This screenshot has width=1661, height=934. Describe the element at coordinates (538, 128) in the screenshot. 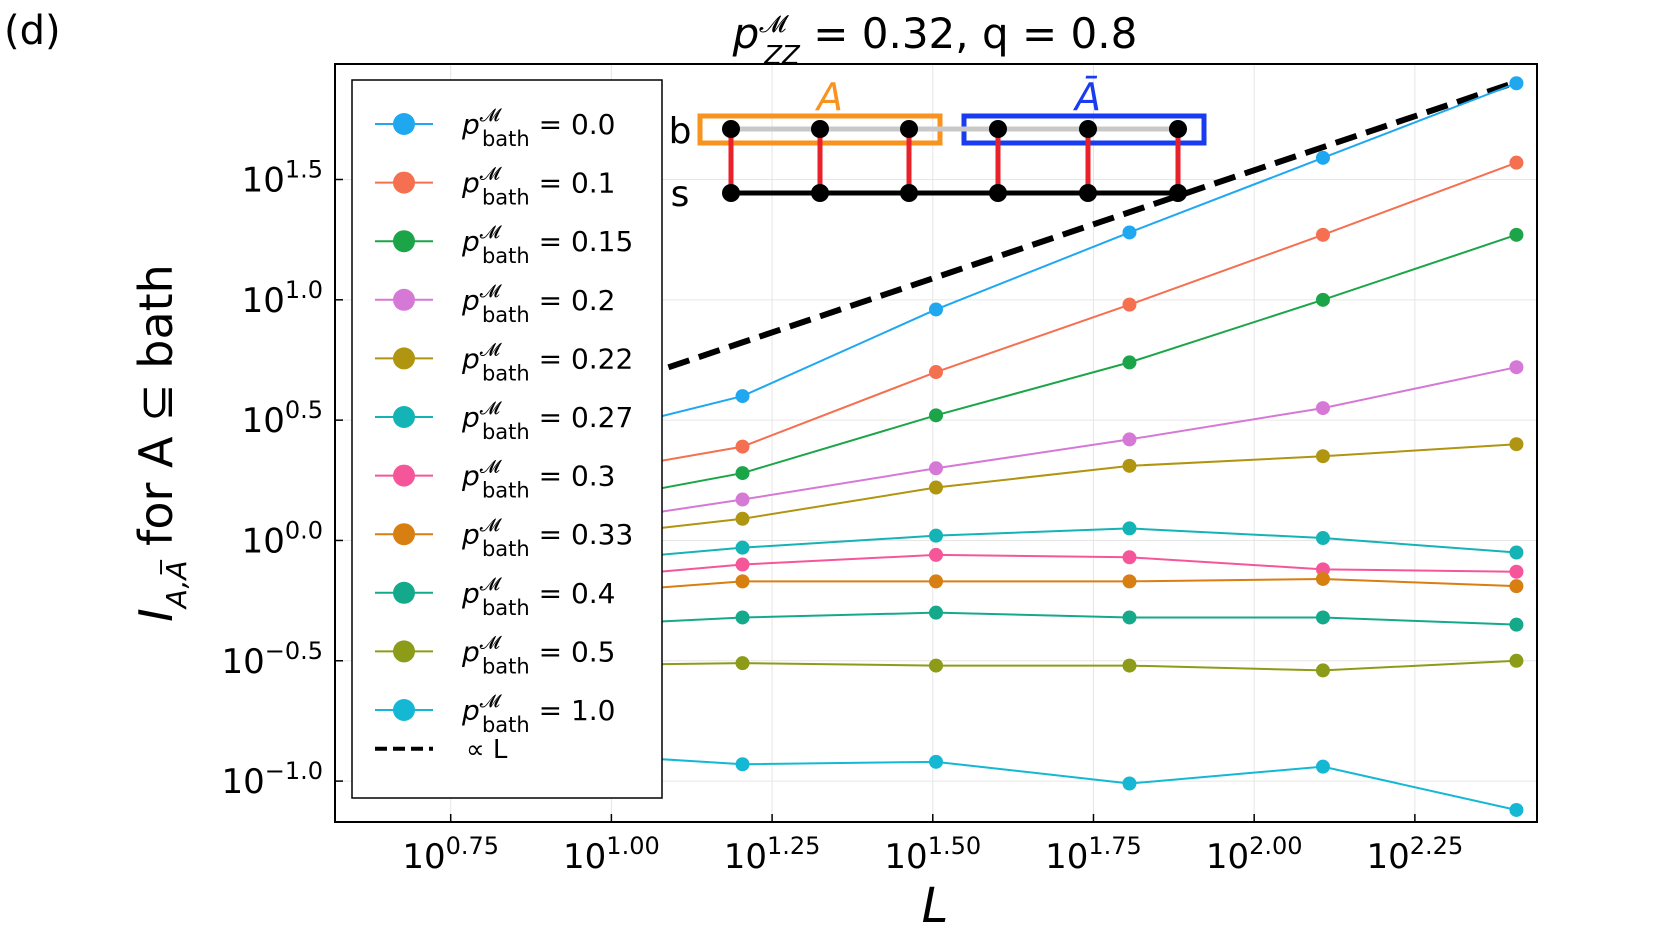

I see `legend-label: p𝓜 bath = 0.0` at that location.